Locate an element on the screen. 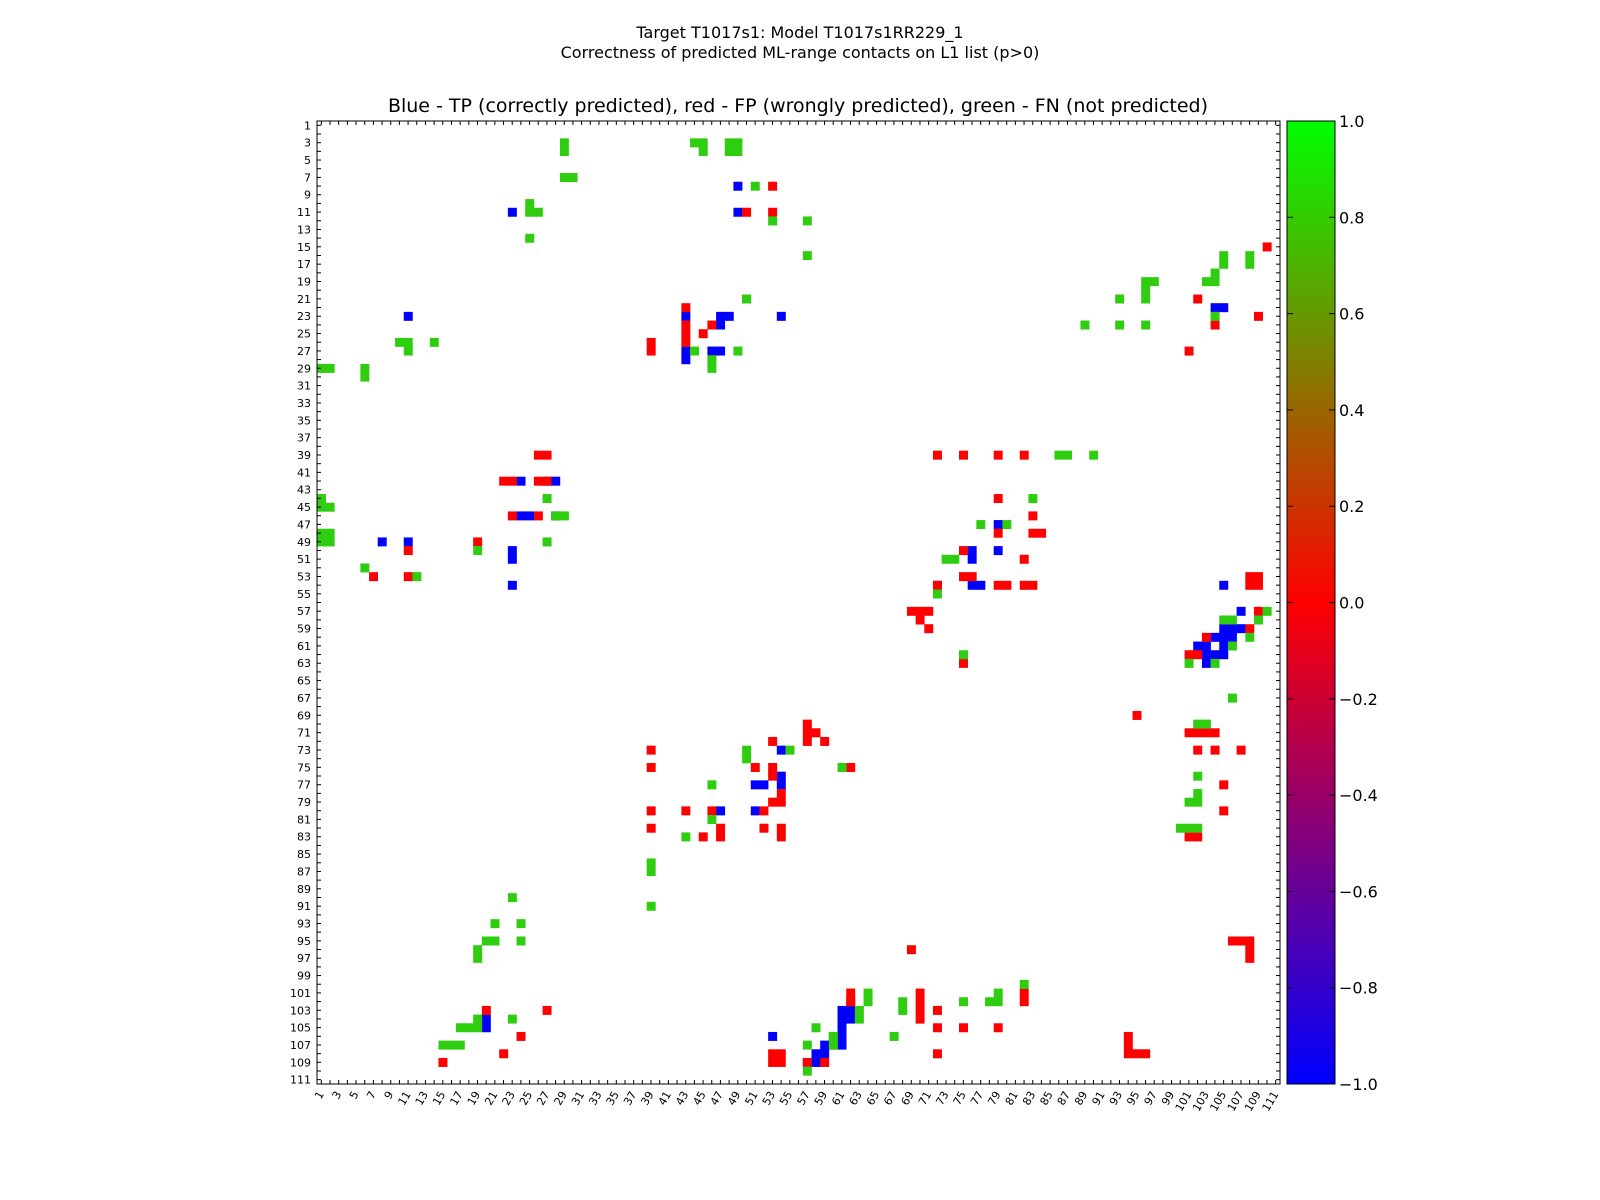 The width and height of the screenshot is (1600, 1200). y-tick-label: 69 is located at coordinates (304, 715).